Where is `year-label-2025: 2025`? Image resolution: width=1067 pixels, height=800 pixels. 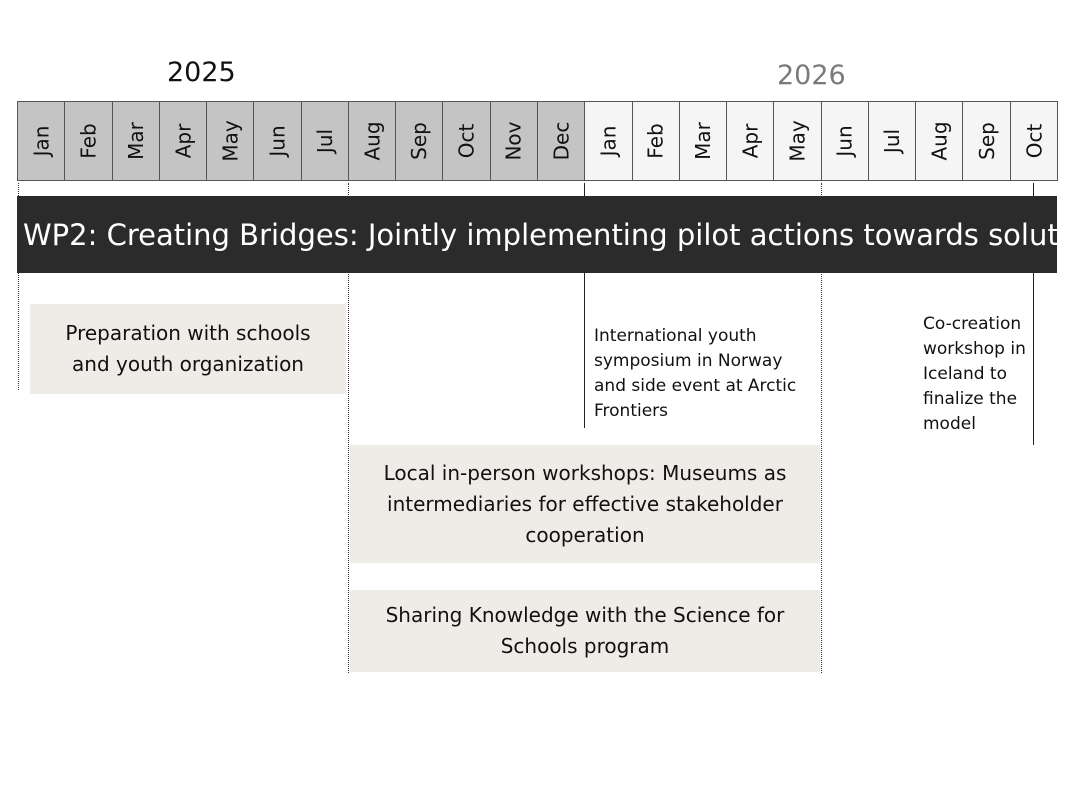 year-label-2025: 2025 is located at coordinates (201, 72).